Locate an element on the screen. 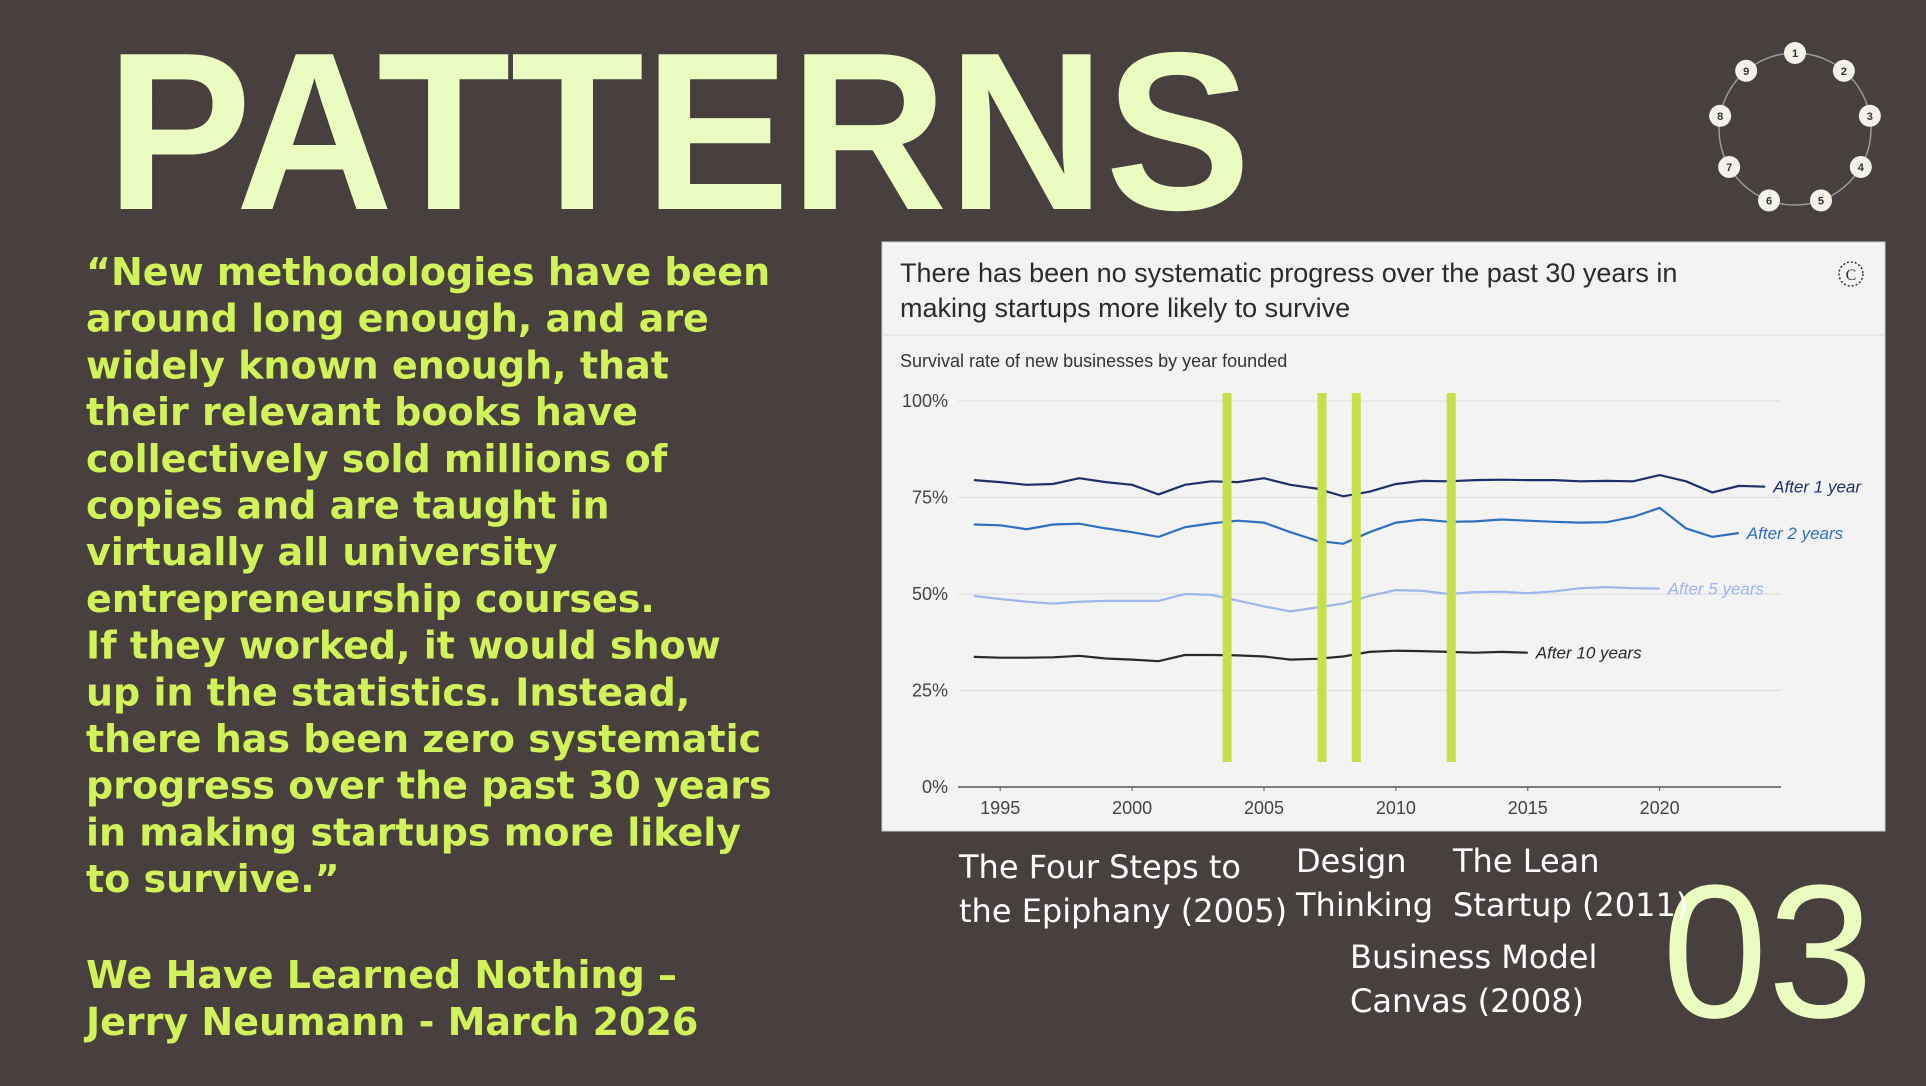 Image resolution: width=1926 pixels, height=1086 pixels. chart-title: making startups more likely to survive is located at coordinates (1125, 308).